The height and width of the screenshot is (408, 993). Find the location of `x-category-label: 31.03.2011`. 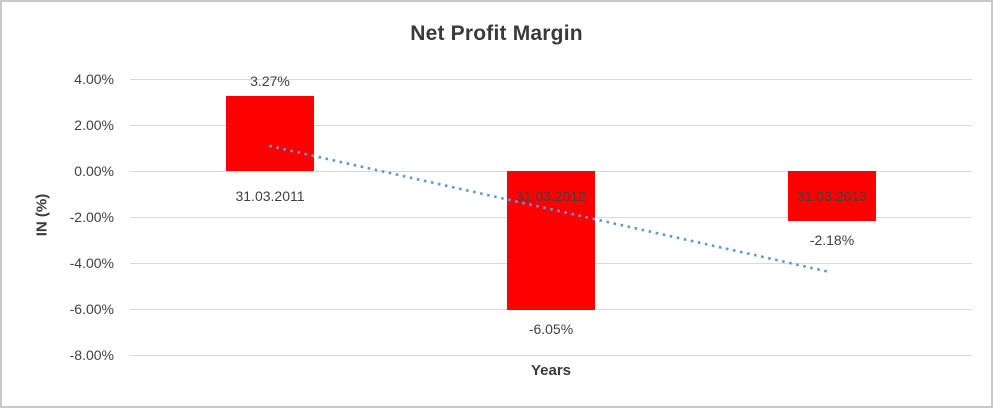

x-category-label: 31.03.2011 is located at coordinates (270, 196).